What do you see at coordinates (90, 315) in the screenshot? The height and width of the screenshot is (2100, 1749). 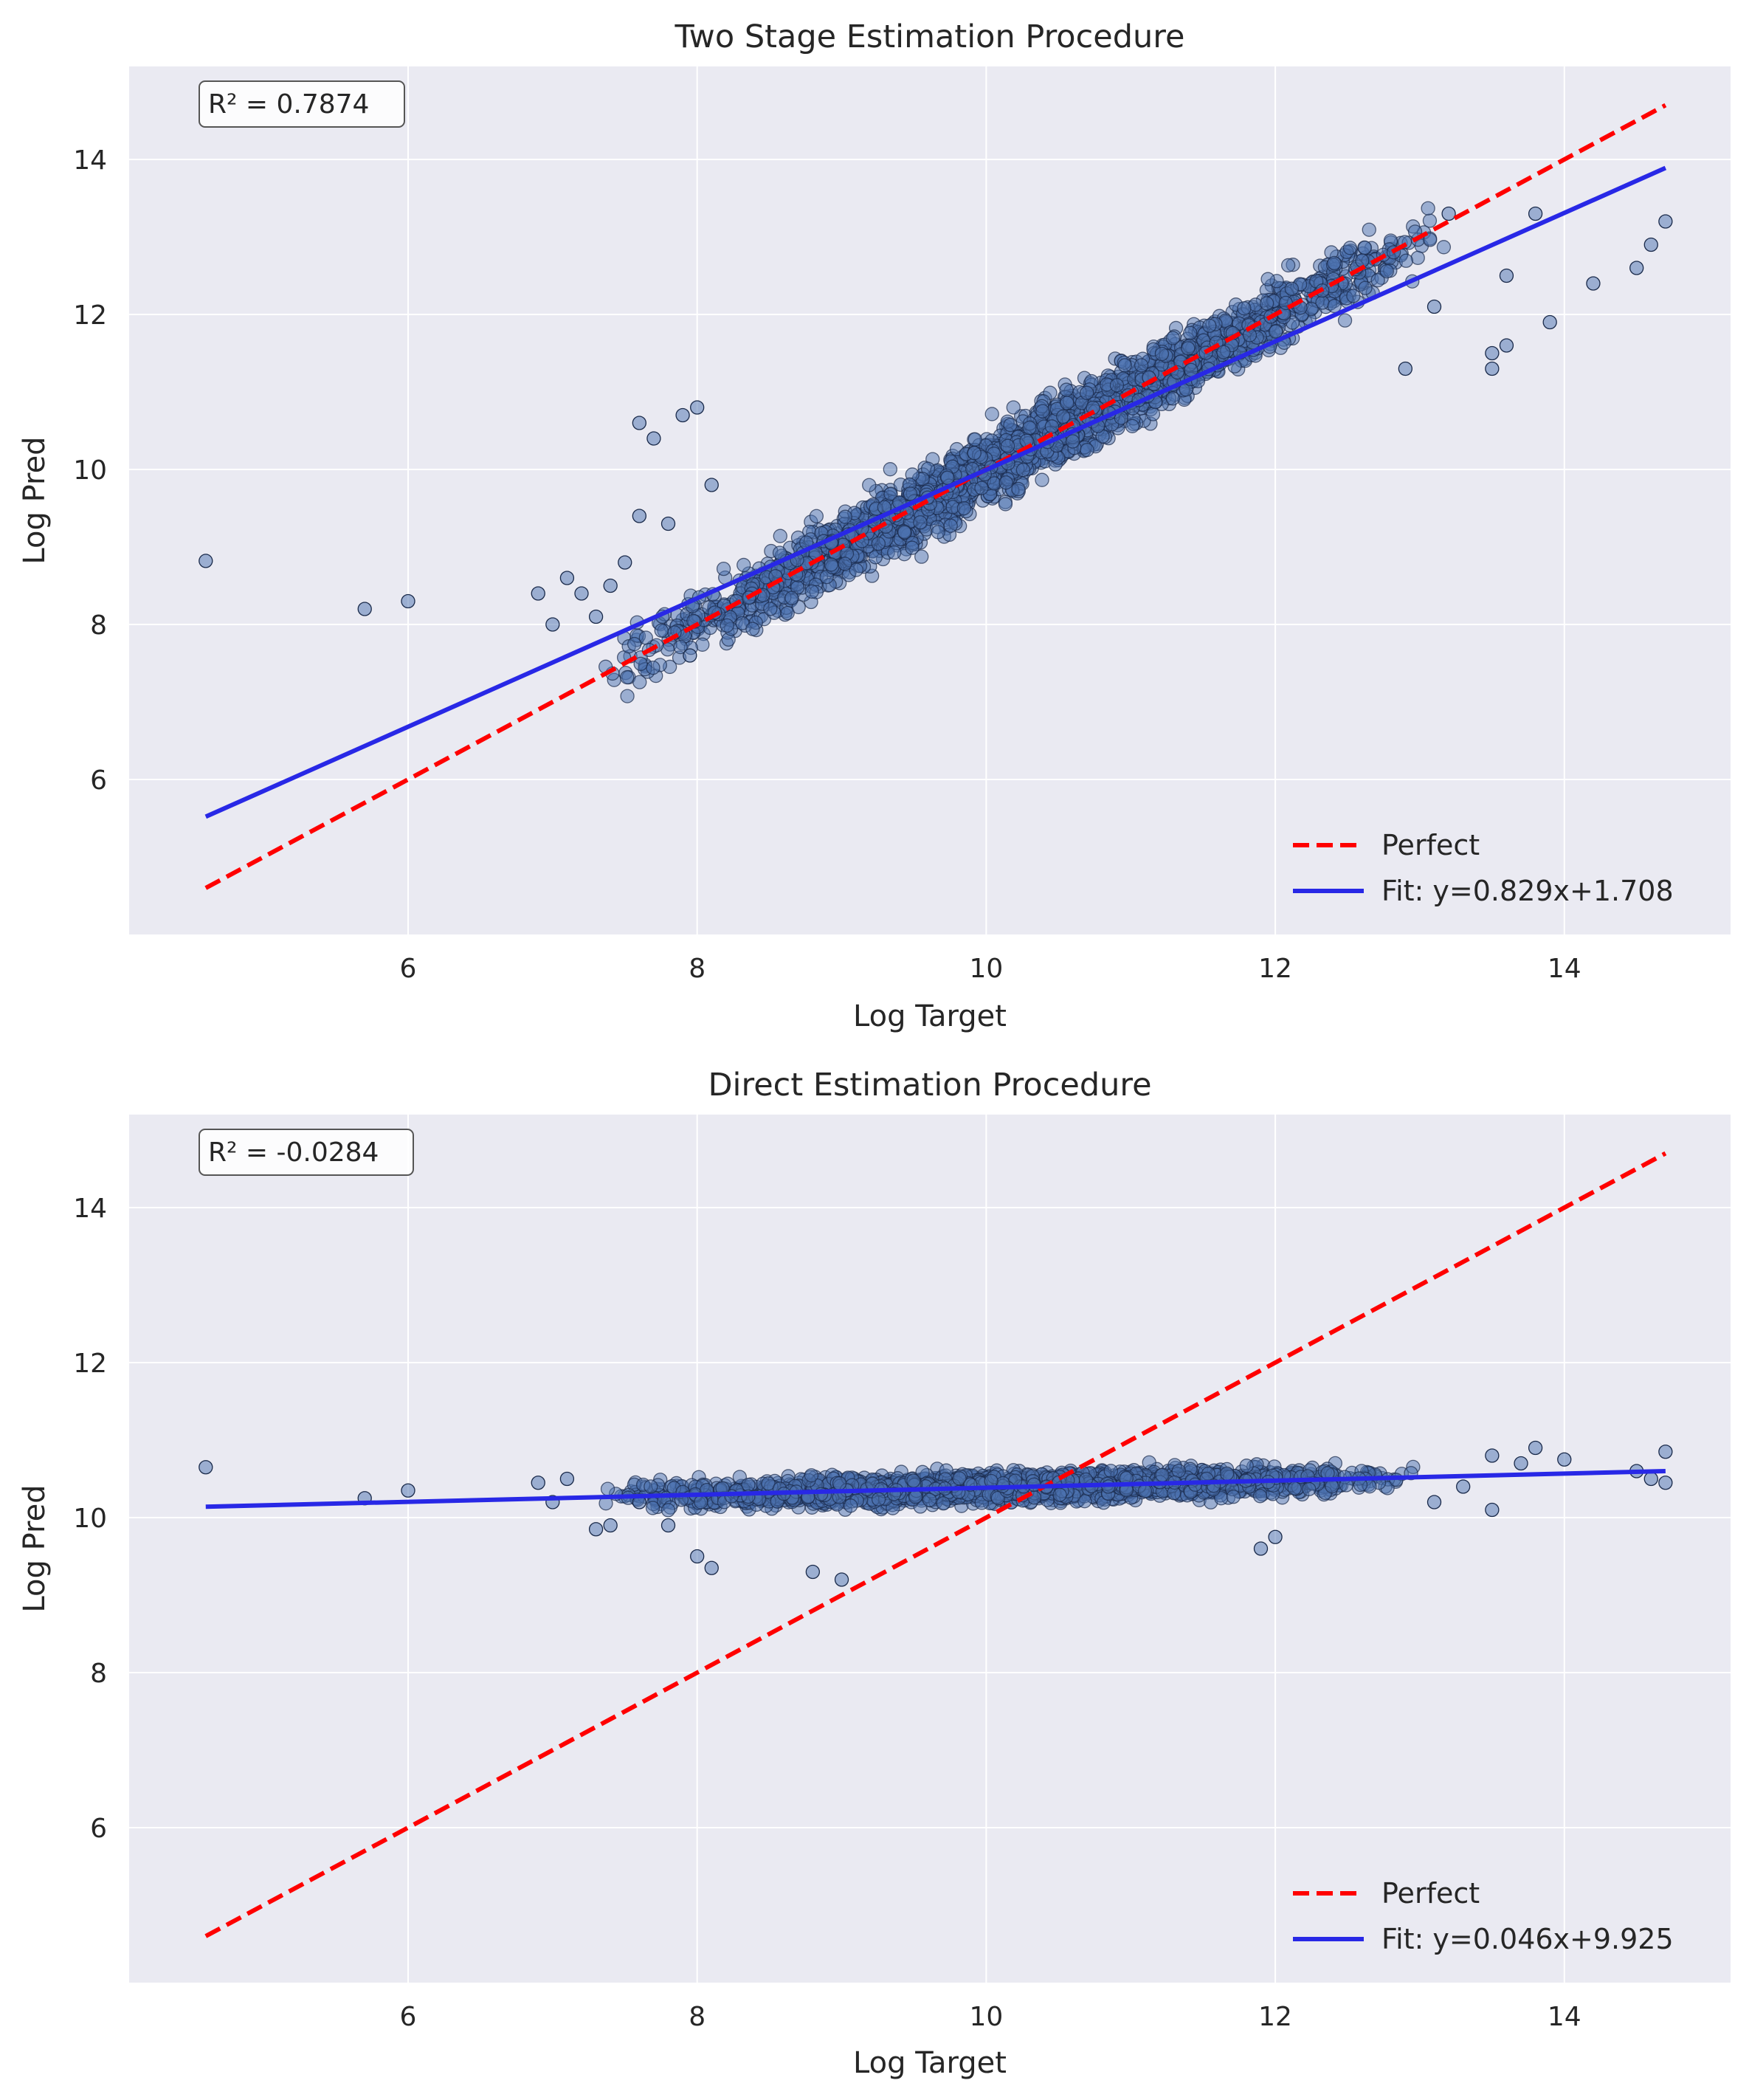 I see `y-tick-label: 12` at bounding box center [90, 315].